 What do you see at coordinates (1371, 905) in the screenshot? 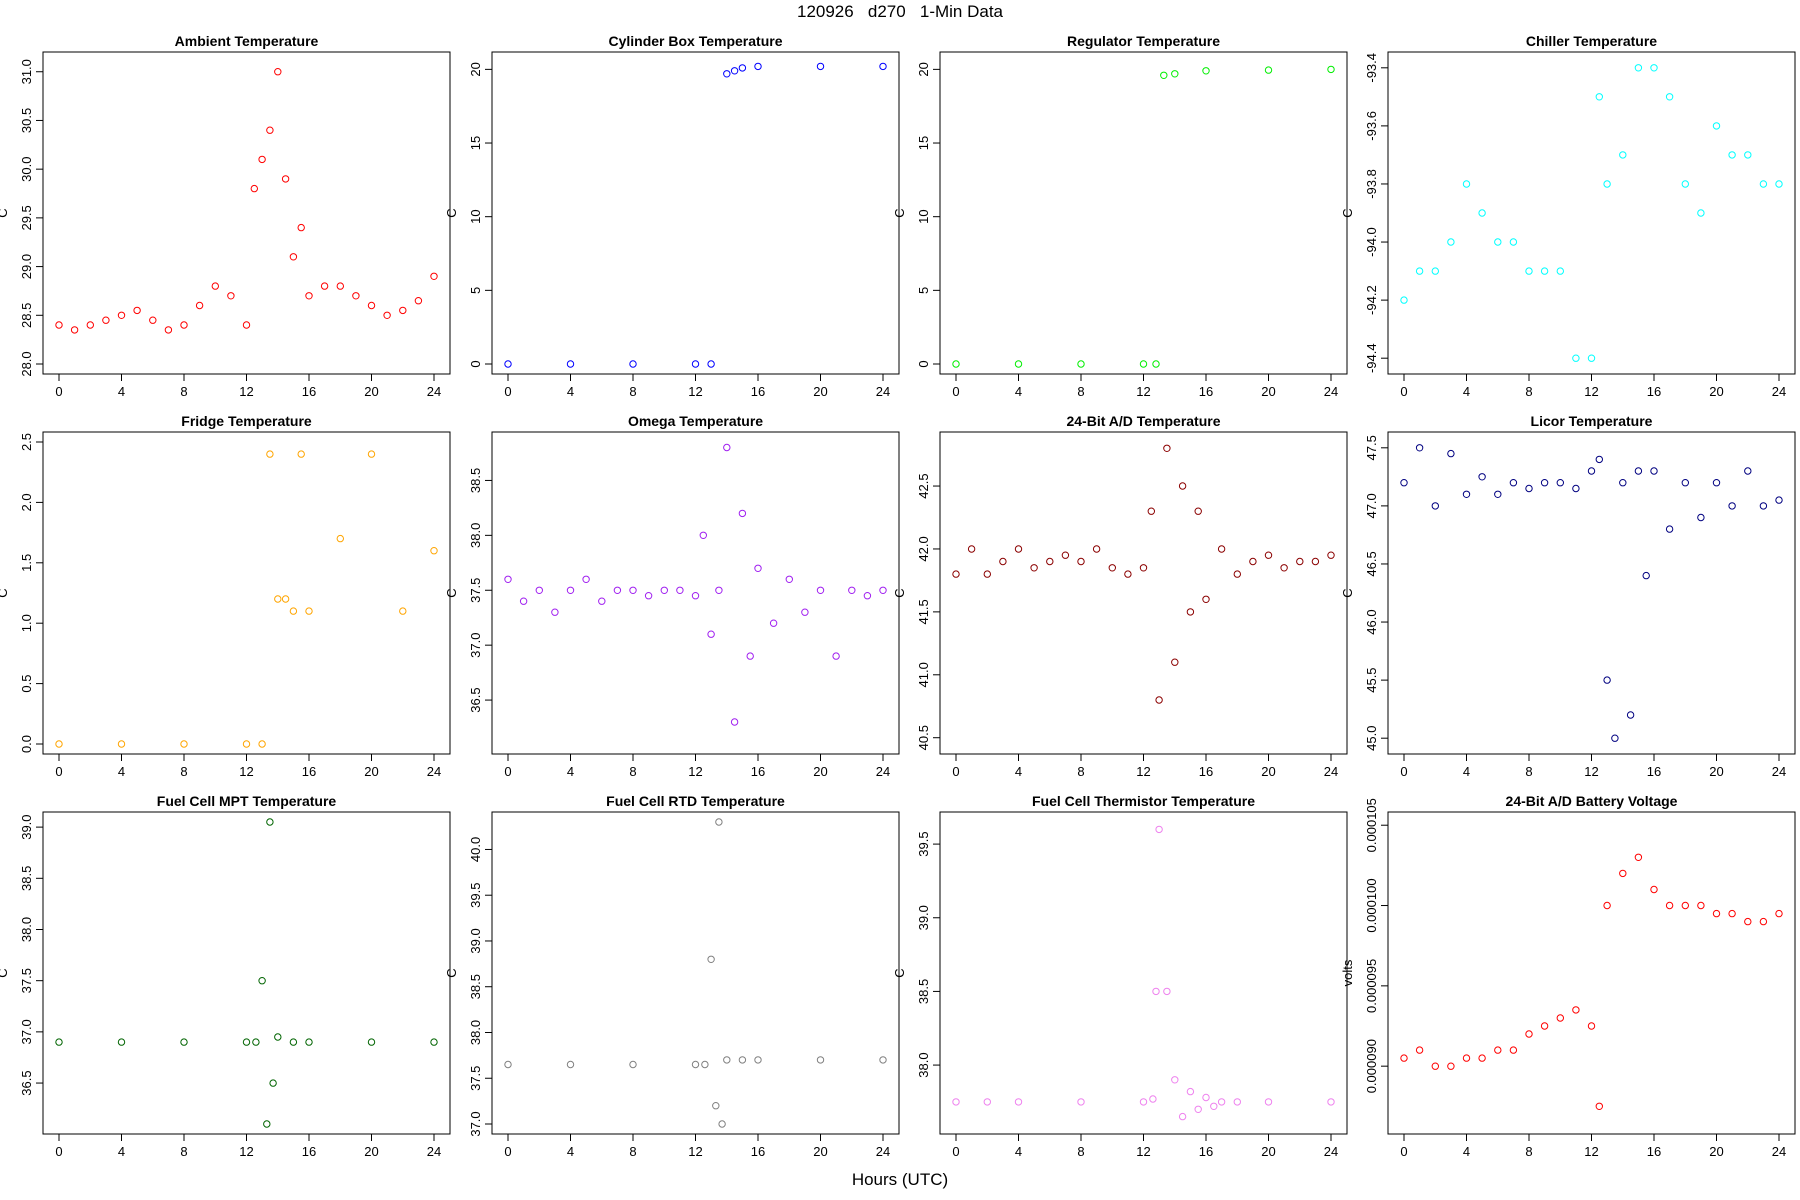
I see `y-tick-label: 0.000100` at bounding box center [1371, 905].